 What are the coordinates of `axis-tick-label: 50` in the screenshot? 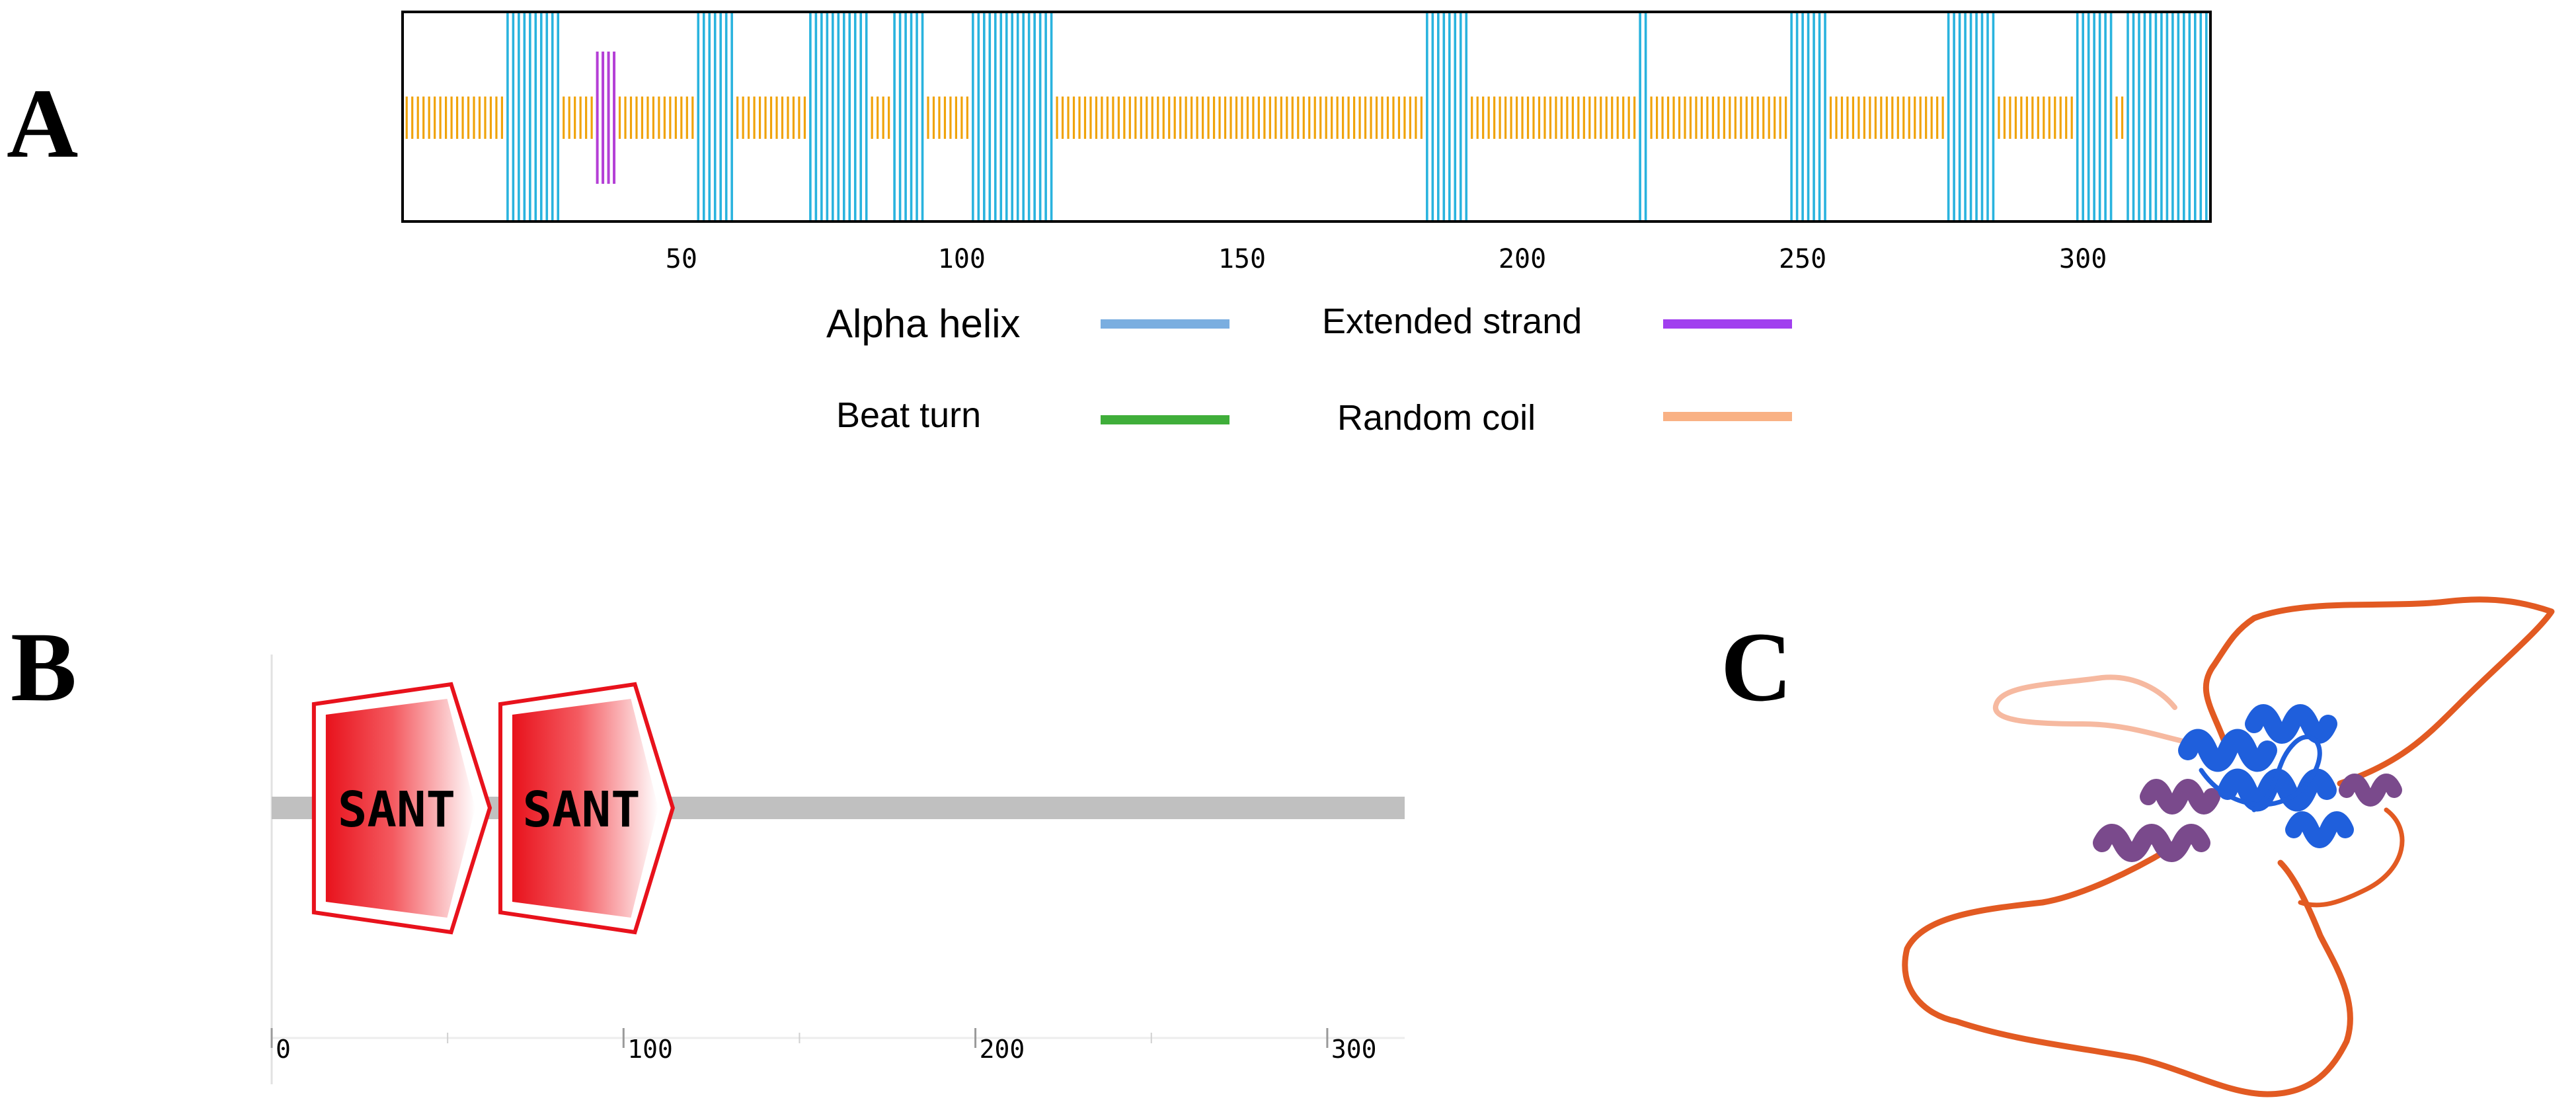 It's located at (681, 259).